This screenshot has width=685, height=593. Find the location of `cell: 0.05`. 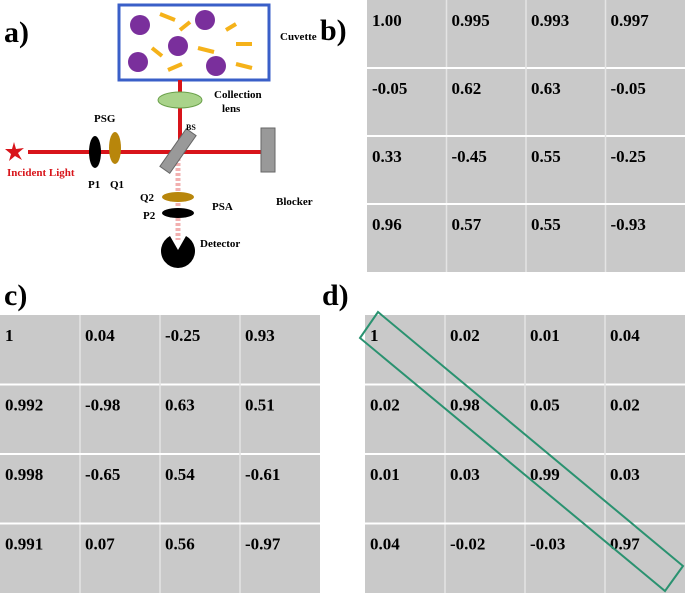

cell: 0.05 is located at coordinates (545, 405).